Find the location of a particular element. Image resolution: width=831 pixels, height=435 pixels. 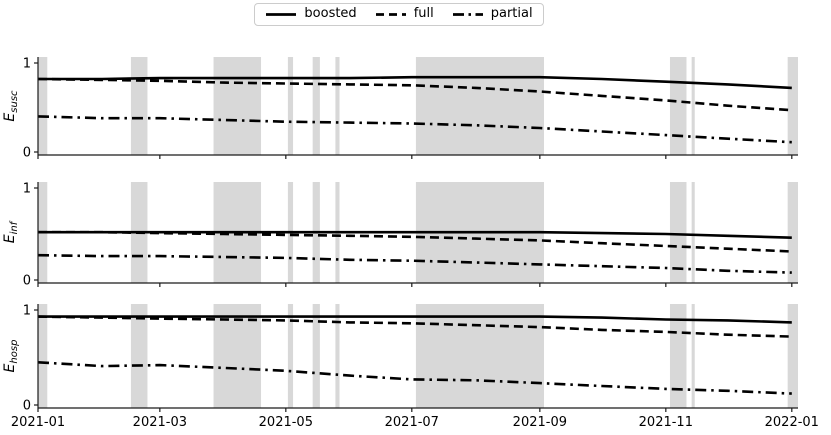

x-tick-label: 2021-11 is located at coordinates (666, 422).